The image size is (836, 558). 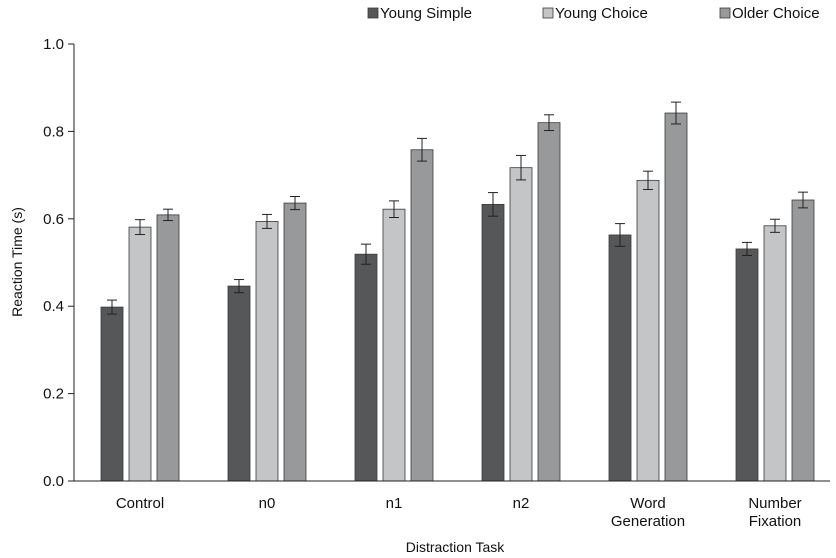 What do you see at coordinates (59, 263) in the screenshot?
I see `y-axis: 0.0 0.2 0.4 0.6 0.8 1.0` at bounding box center [59, 263].